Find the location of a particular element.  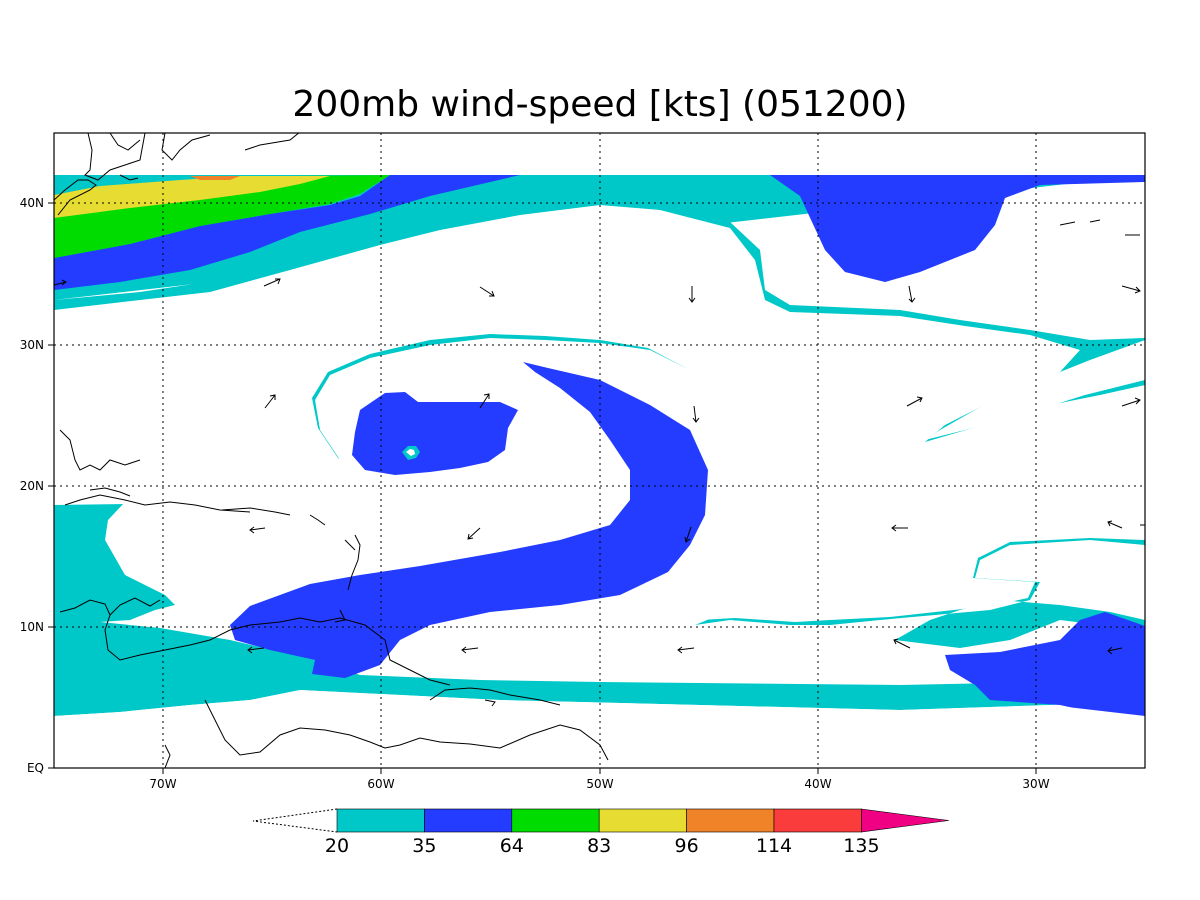

colorbar-label: 20 is located at coordinates (337, 846).